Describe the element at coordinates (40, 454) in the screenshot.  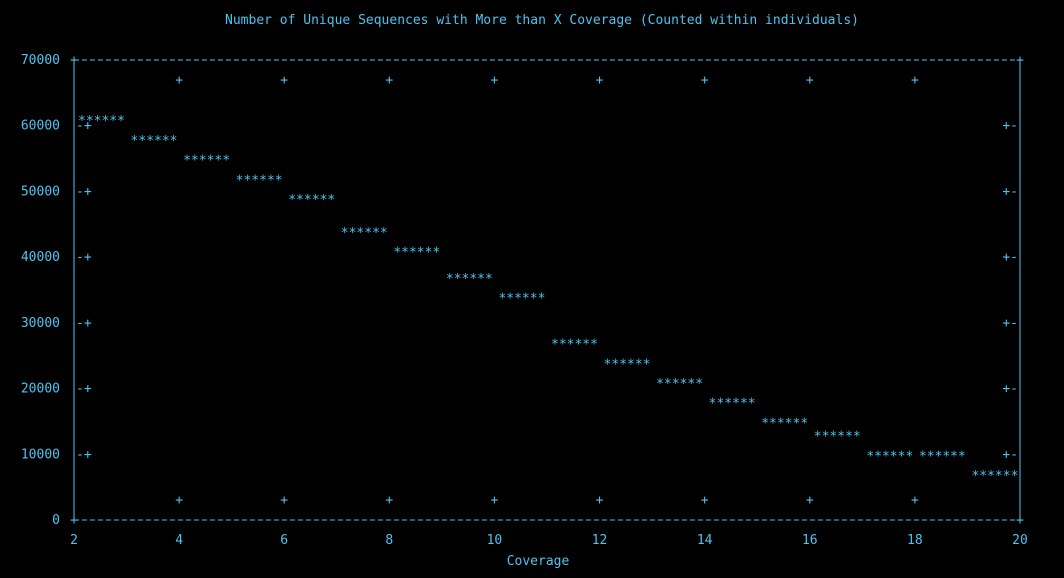
I see `y-tick-label: 10000` at that location.